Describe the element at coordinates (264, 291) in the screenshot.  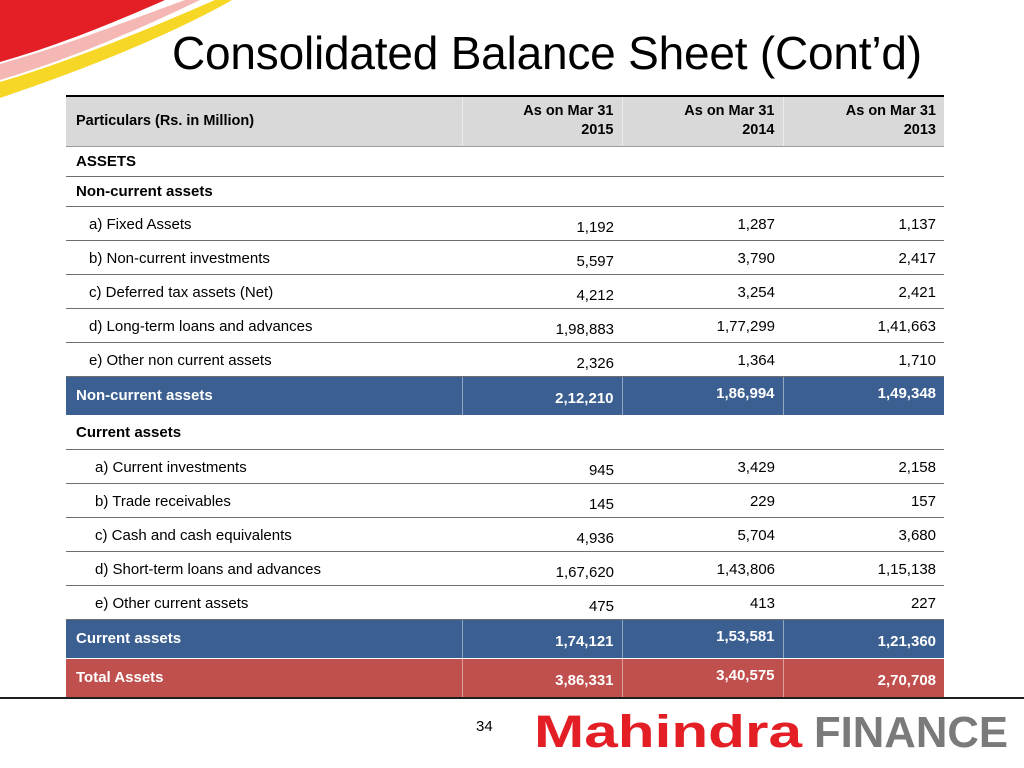
I see `row-label: c) Deferred tax assets (Net)` at that location.